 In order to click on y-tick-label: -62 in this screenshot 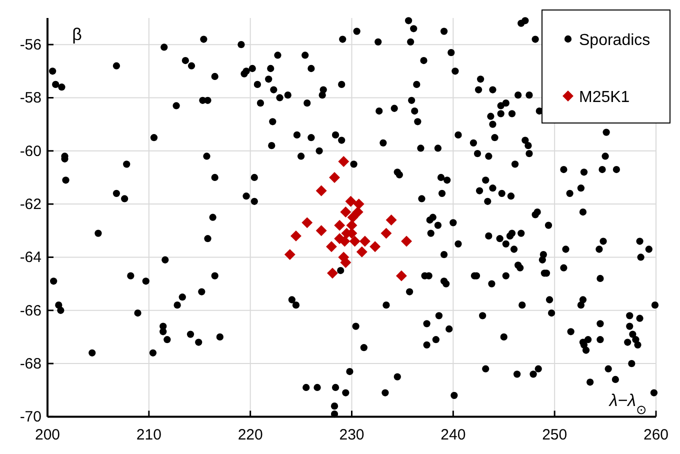, I will do `click(31, 205)`.